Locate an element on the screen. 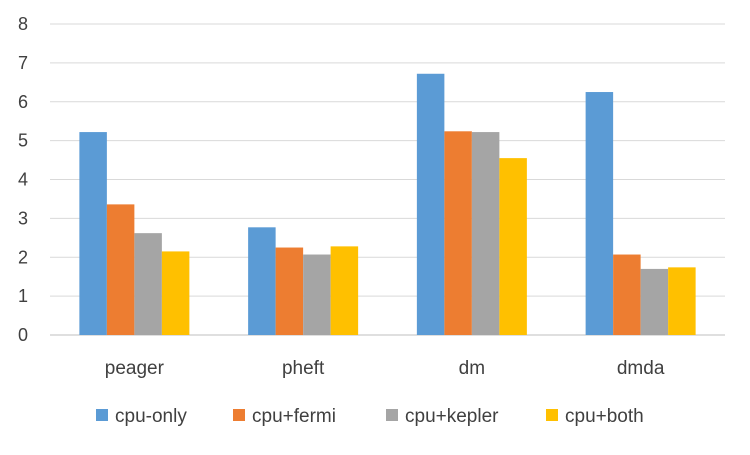  y-tick-label: 3 is located at coordinates (23, 218).